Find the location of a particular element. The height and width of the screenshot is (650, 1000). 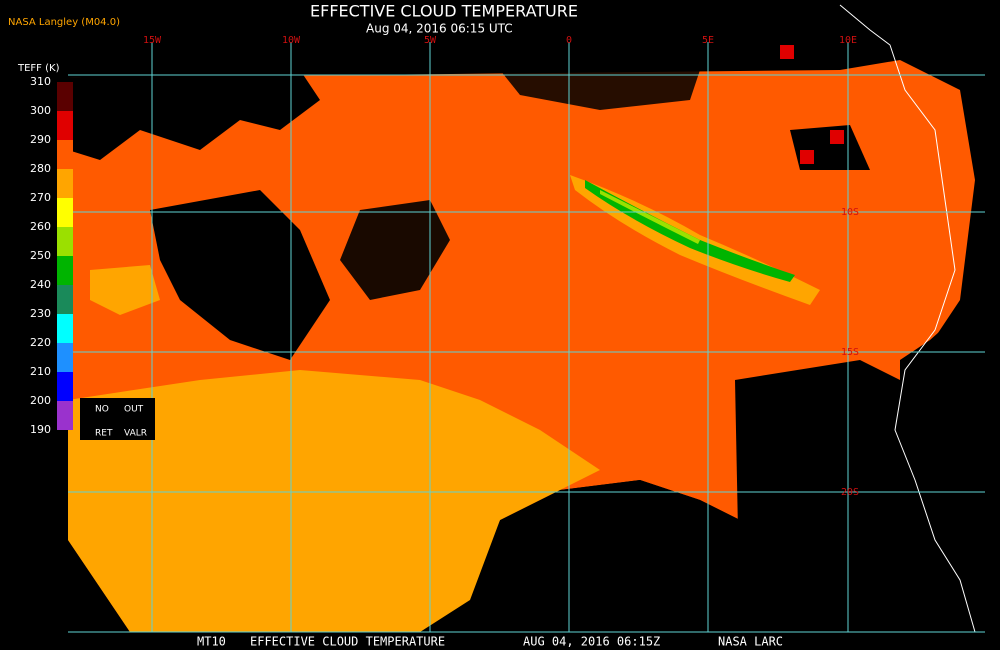

colorbar-tick-label: 220 is located at coordinates (40, 342).